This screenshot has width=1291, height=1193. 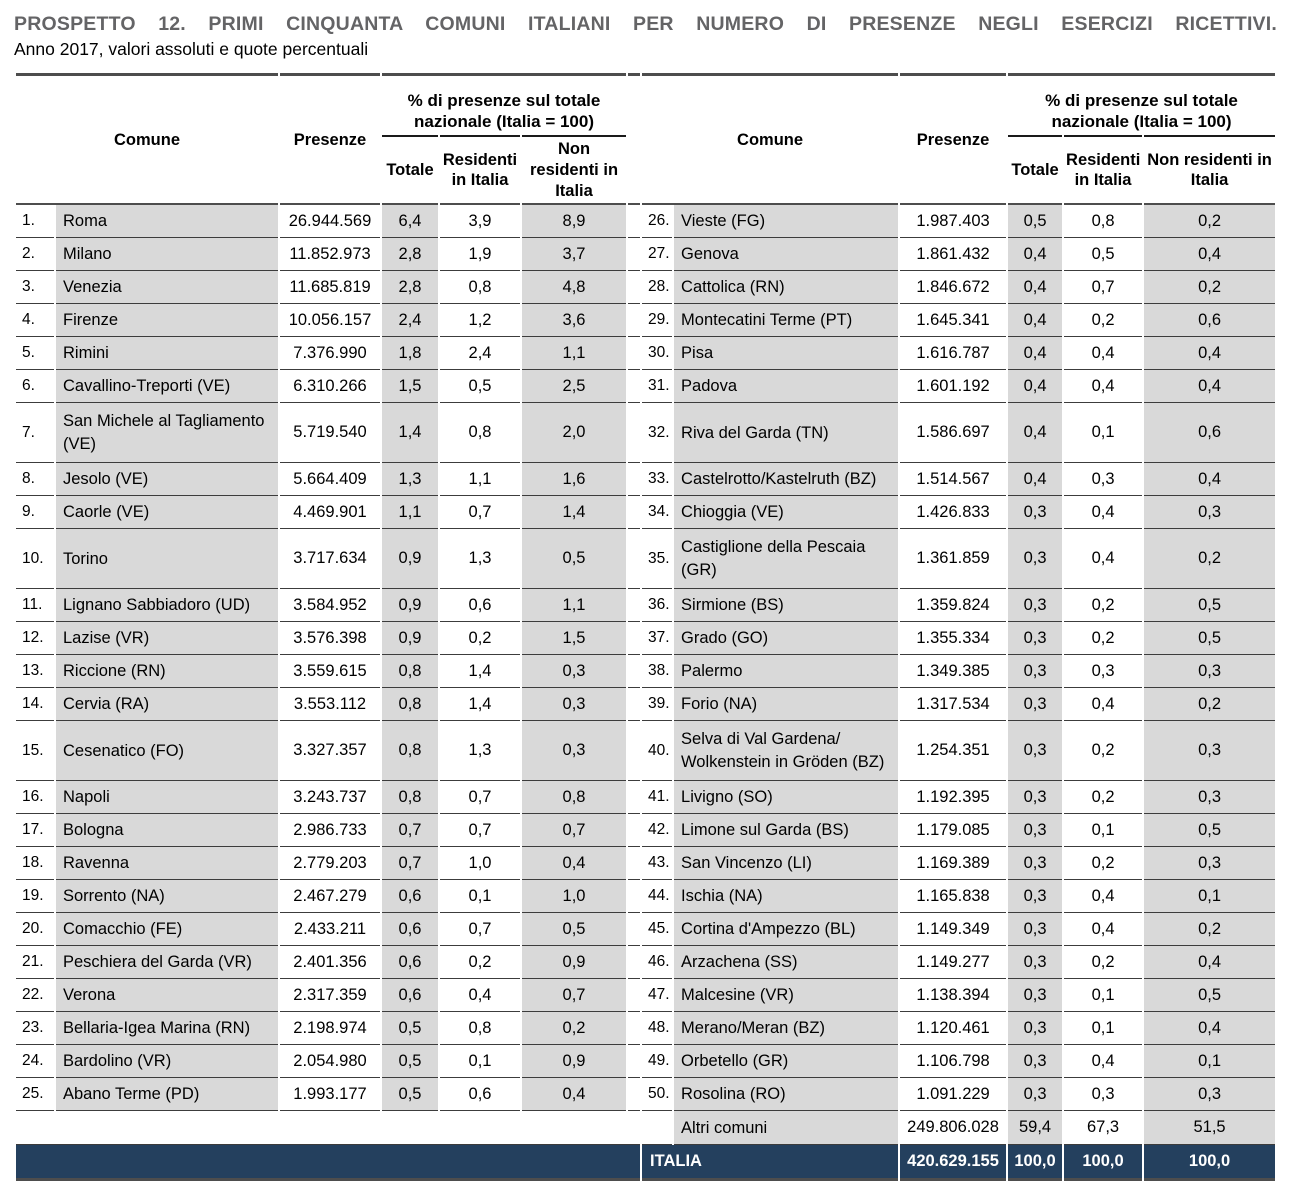 I want to click on presenze-cell: 1.601.192, so click(x=953, y=387).